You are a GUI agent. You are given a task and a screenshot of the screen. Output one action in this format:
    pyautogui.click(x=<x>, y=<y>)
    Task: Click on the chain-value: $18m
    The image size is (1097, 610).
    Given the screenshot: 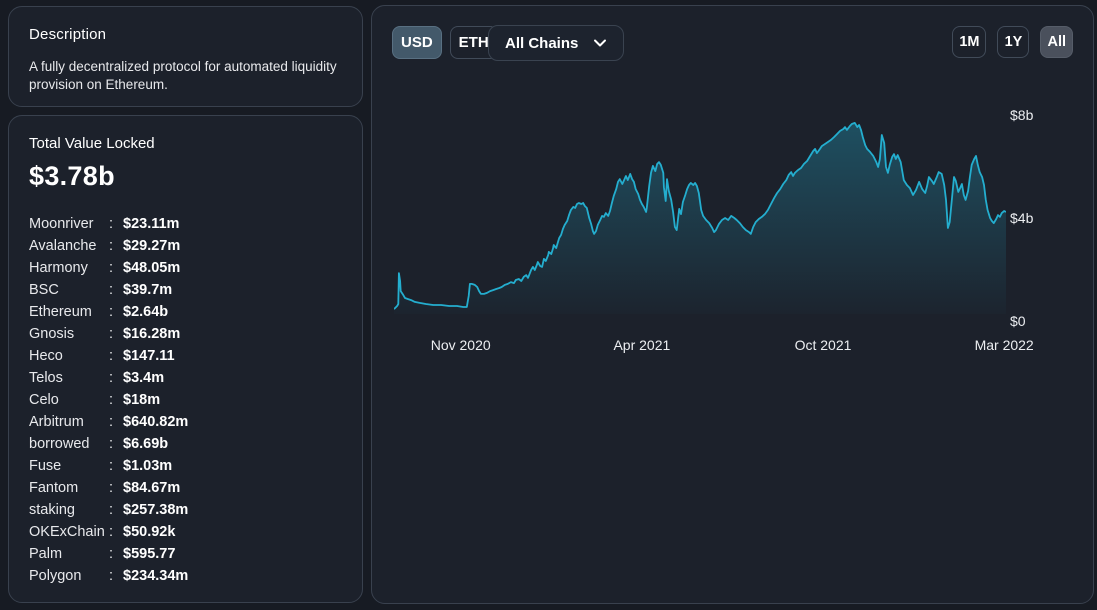 What is the action you would take?
    pyautogui.click(x=142, y=400)
    